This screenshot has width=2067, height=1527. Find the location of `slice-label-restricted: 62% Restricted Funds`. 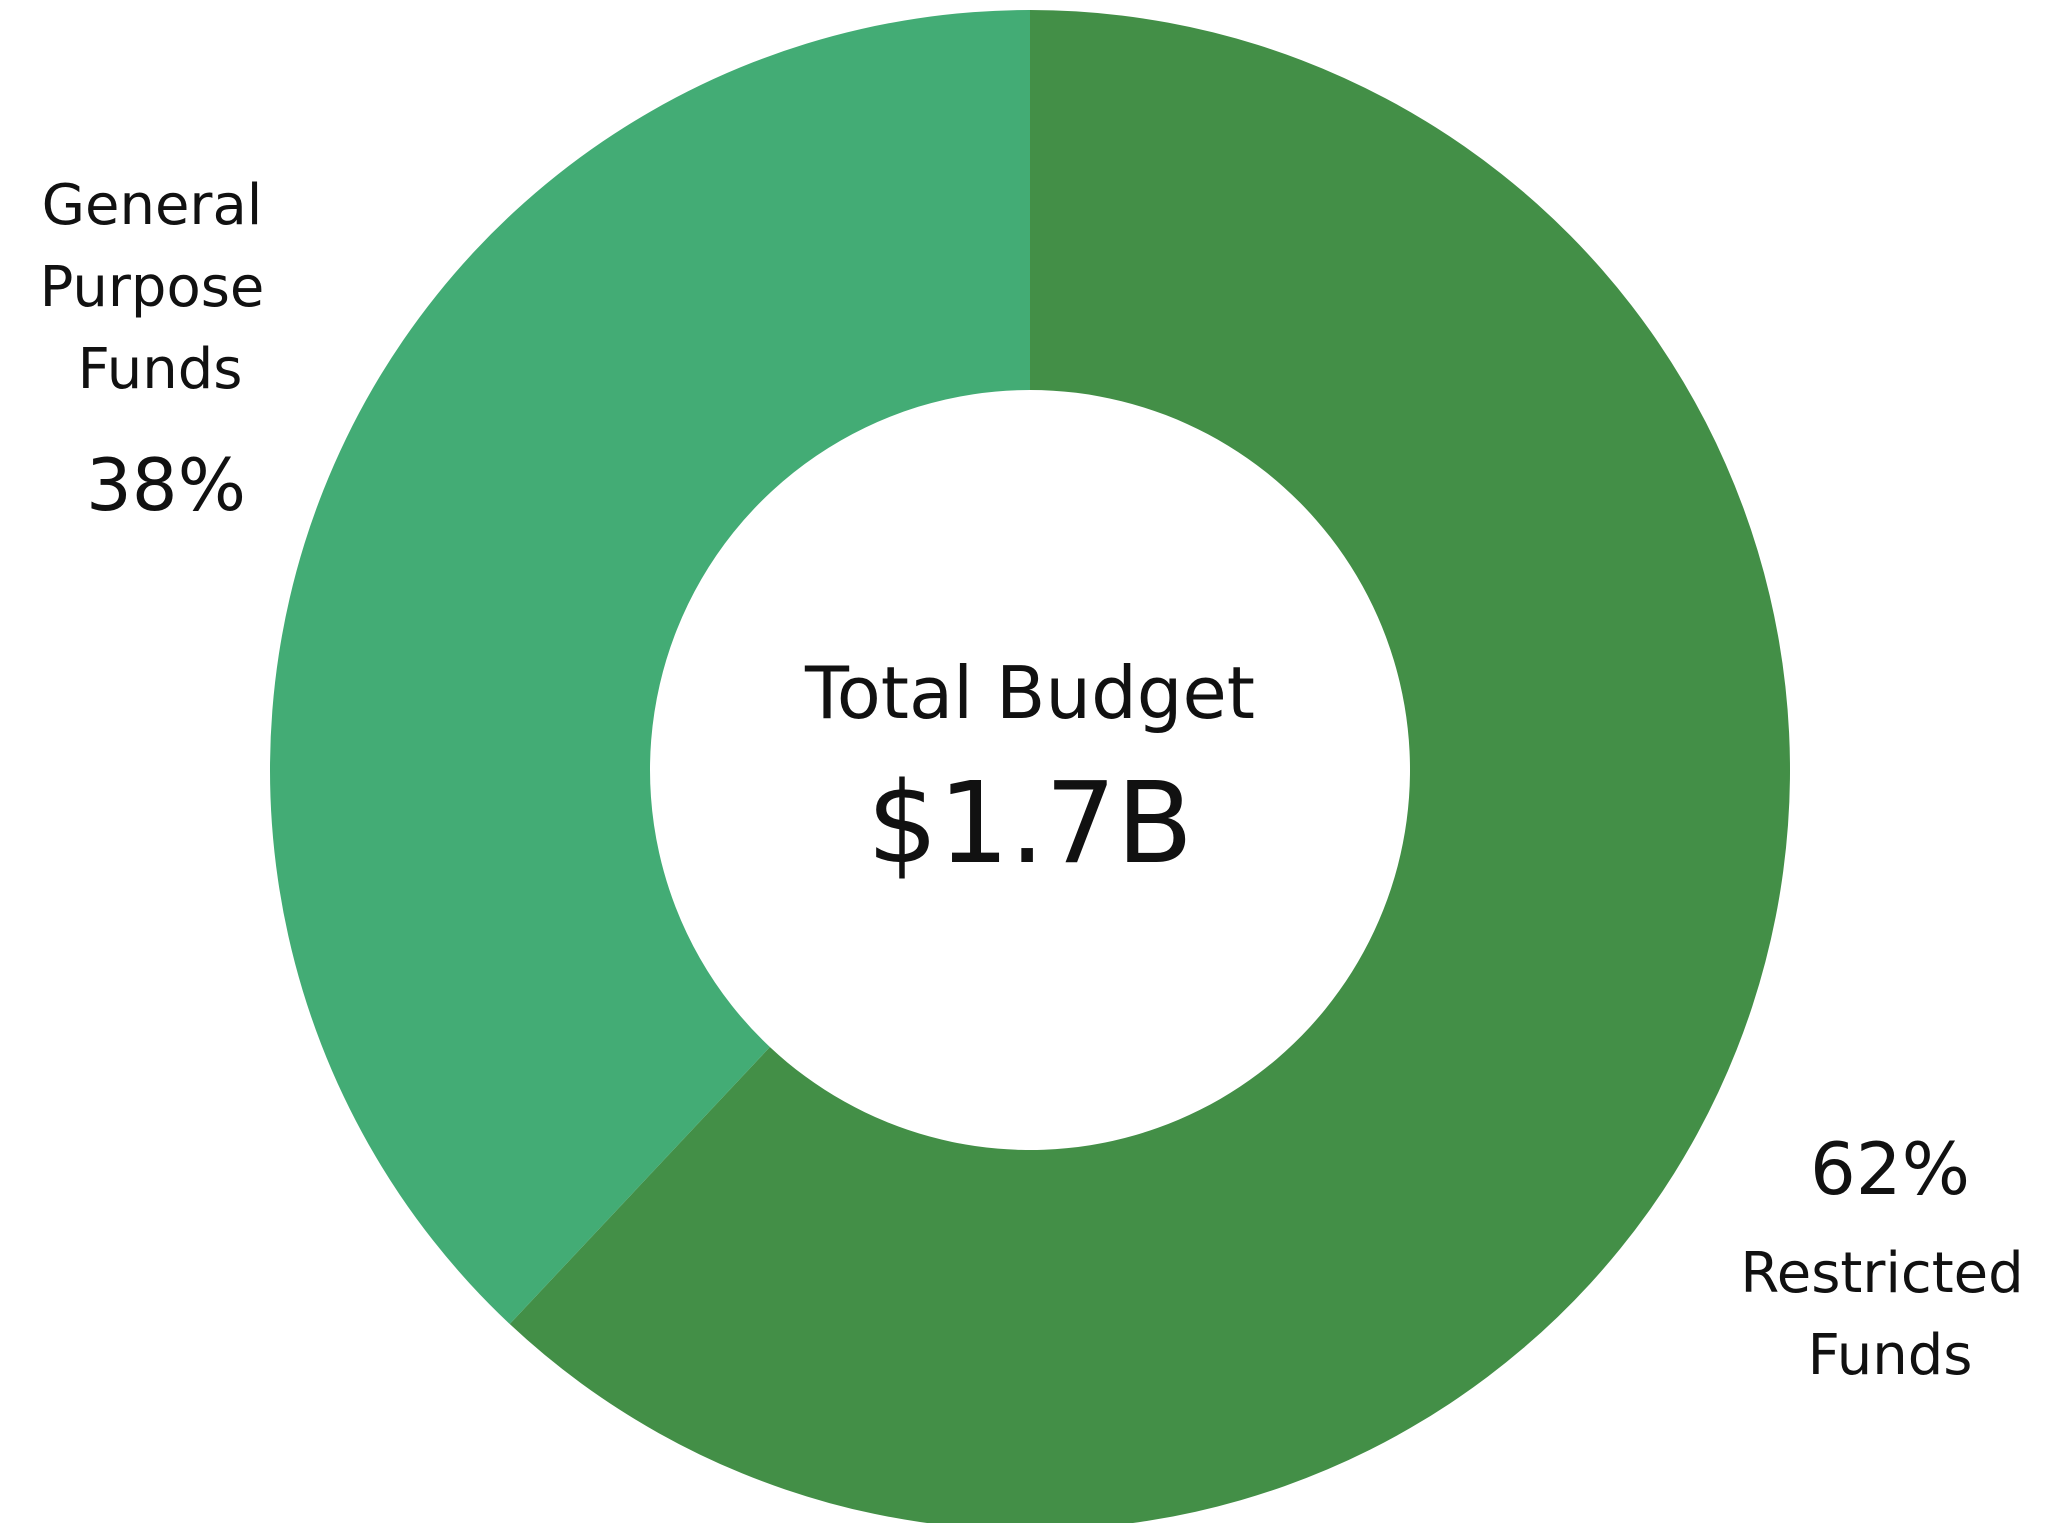

slice-label-restricted: 62% Restricted Funds is located at coordinates (1881, 1257).